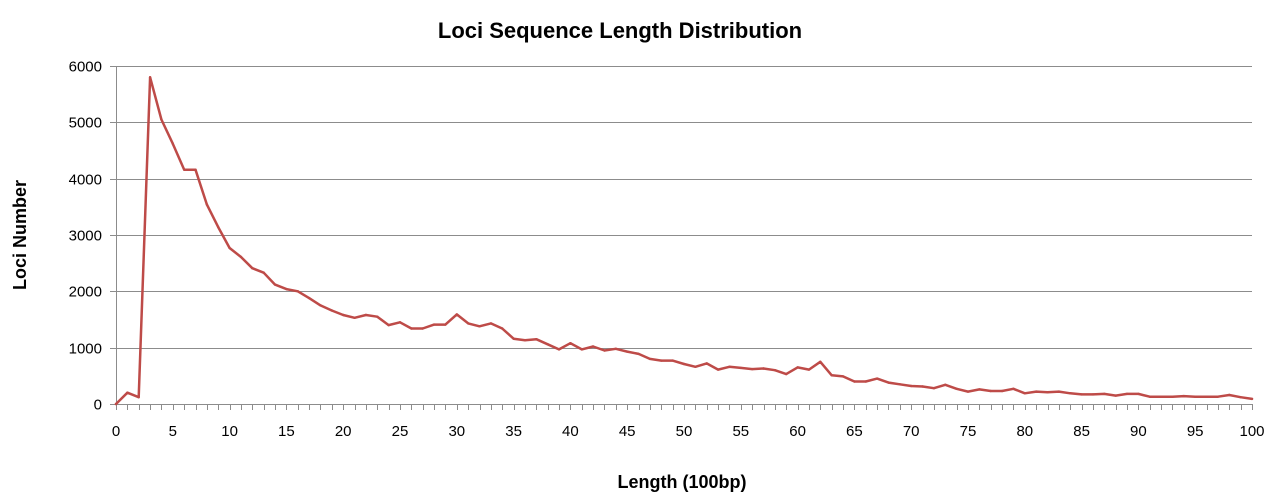 This screenshot has width=1270, height=502. I want to click on x-tick-label: 70, so click(911, 431).